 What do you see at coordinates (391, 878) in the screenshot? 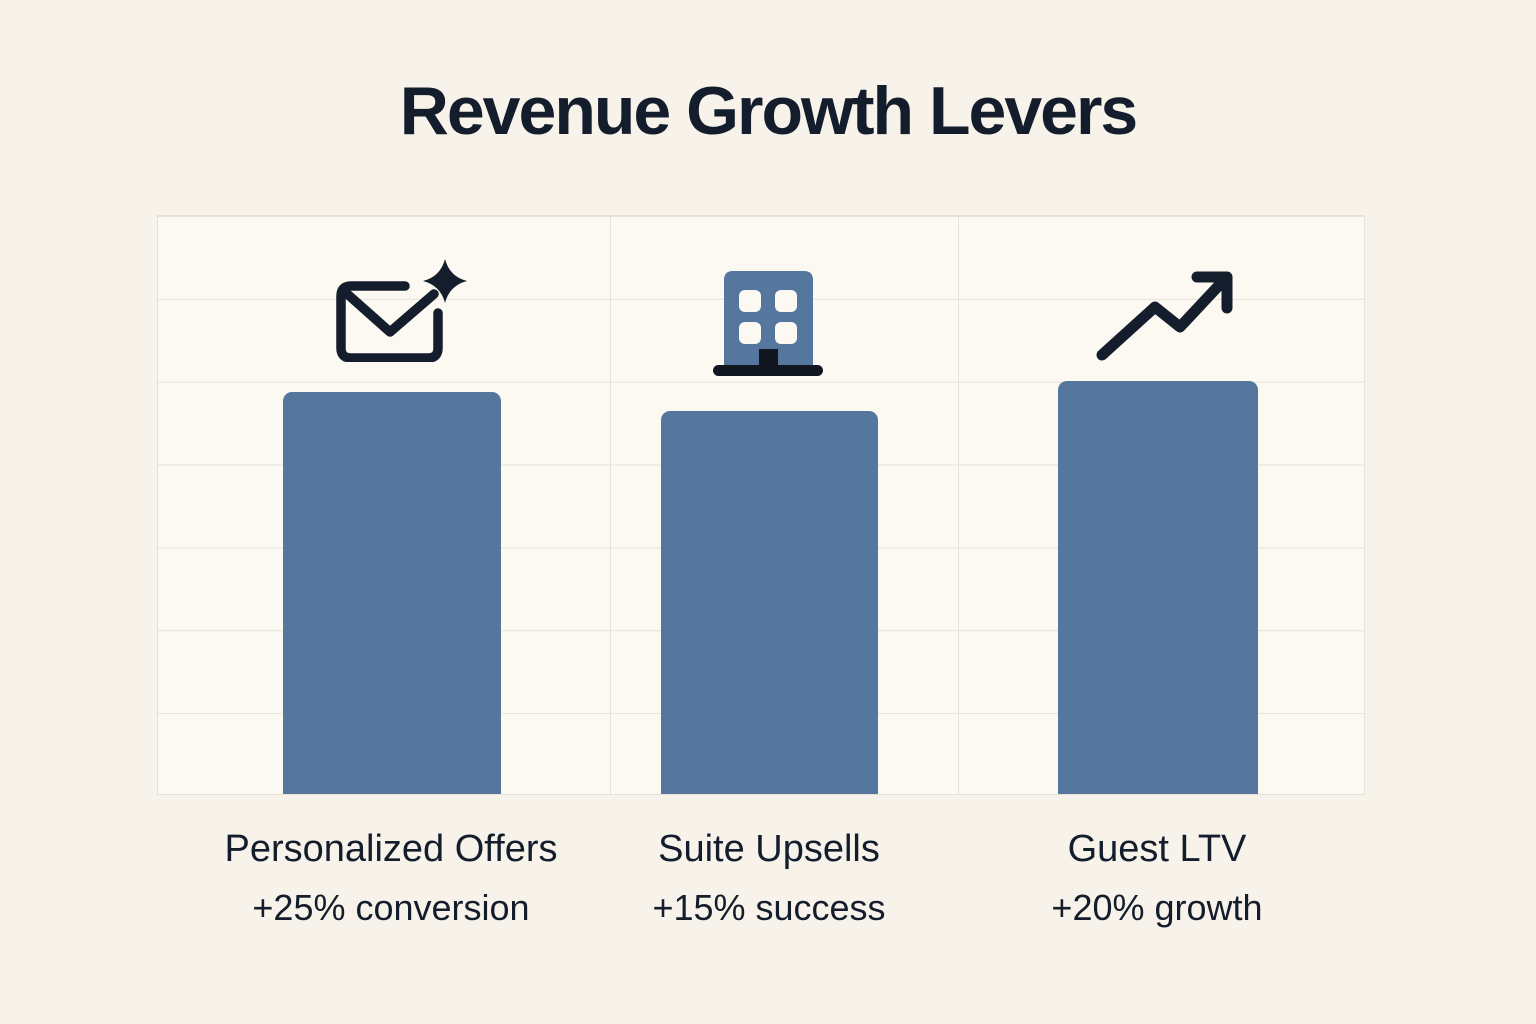
I see `bar-label-group: Personalized Offers +25% conversion` at bounding box center [391, 878].